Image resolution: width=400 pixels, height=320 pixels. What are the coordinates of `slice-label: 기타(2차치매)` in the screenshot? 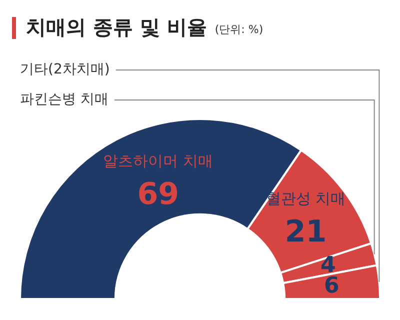 It's located at (65, 70).